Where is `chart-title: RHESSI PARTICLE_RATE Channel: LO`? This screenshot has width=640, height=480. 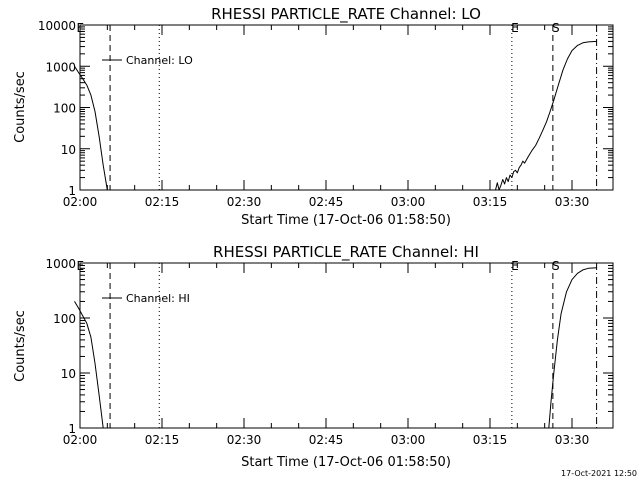 chart-title: RHESSI PARTICLE_RATE Channel: LO is located at coordinates (346, 14).